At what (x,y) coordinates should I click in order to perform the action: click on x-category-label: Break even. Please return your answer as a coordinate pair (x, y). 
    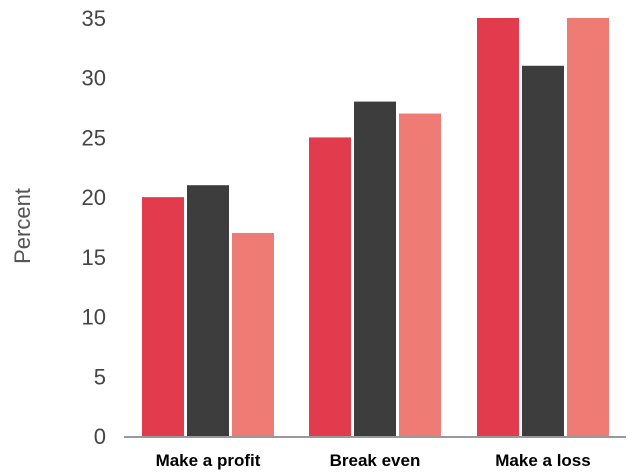
    Looking at the image, I should click on (375, 460).